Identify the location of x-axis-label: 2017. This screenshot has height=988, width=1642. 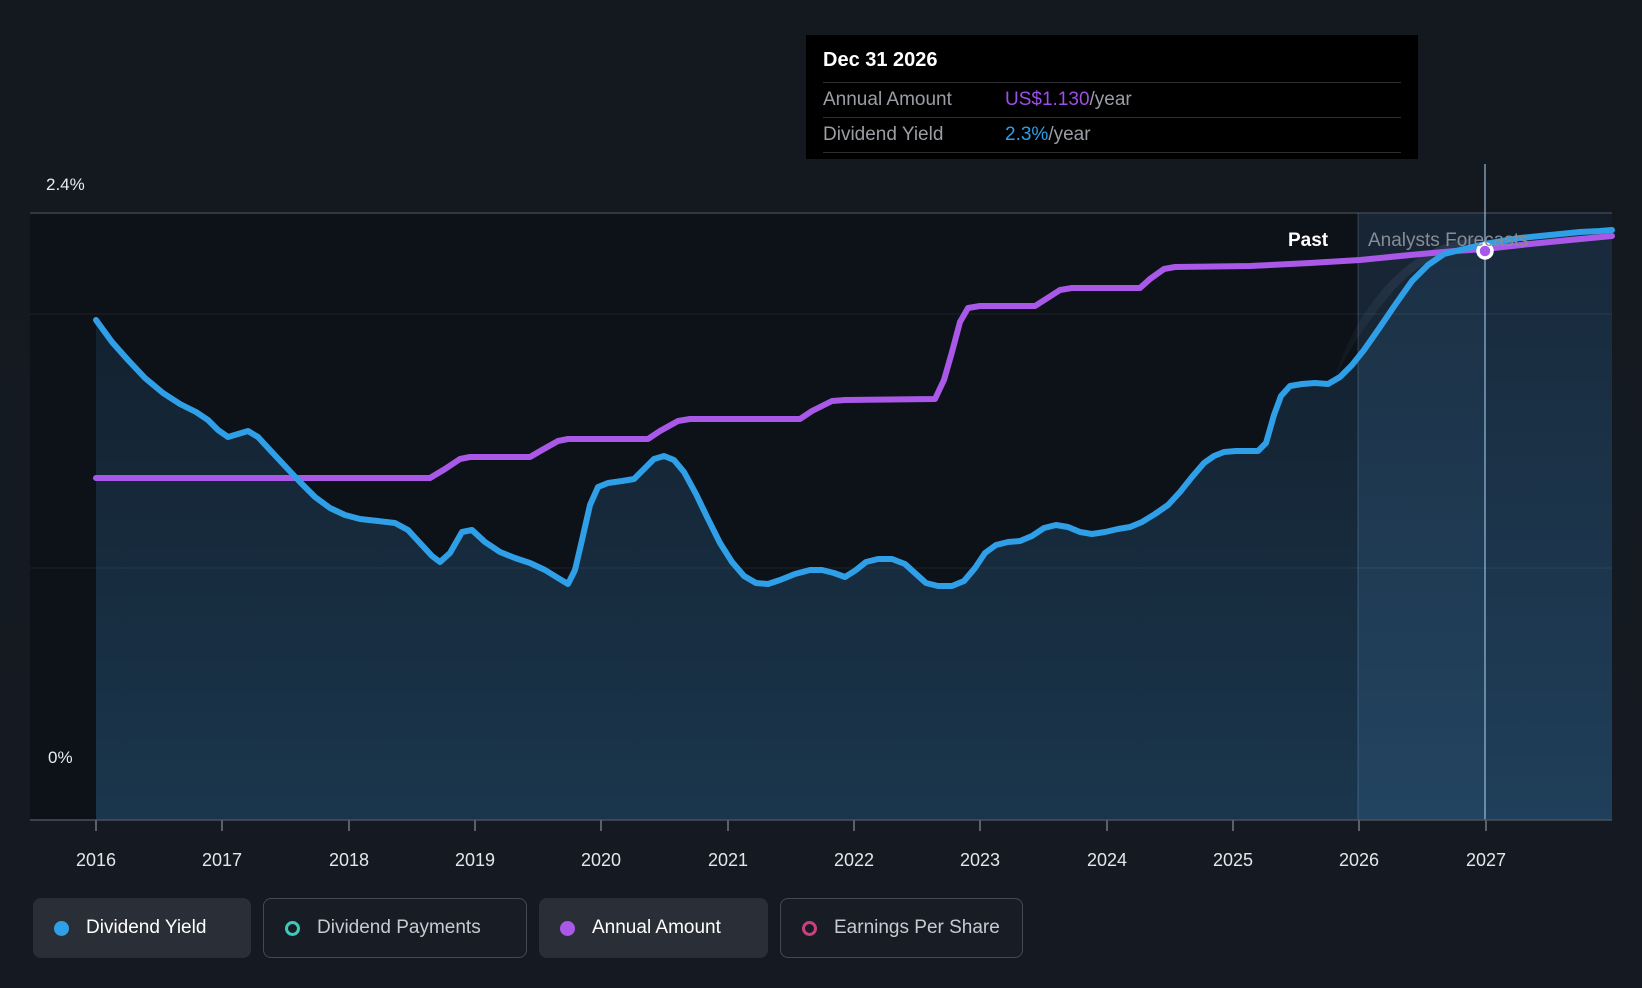
(222, 860).